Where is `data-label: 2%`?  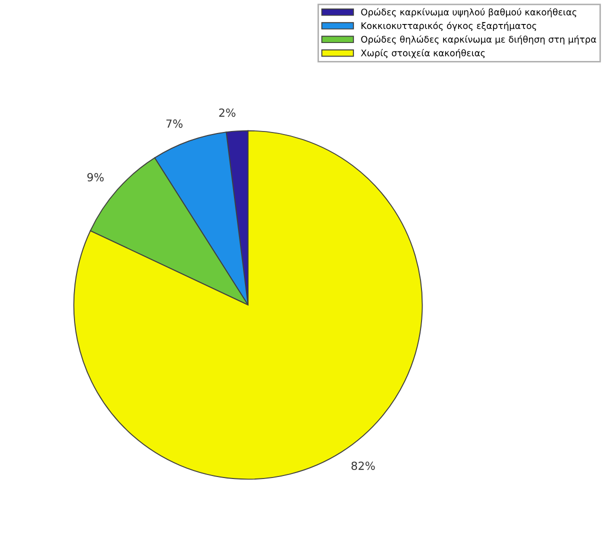
data-label: 2% is located at coordinates (227, 112).